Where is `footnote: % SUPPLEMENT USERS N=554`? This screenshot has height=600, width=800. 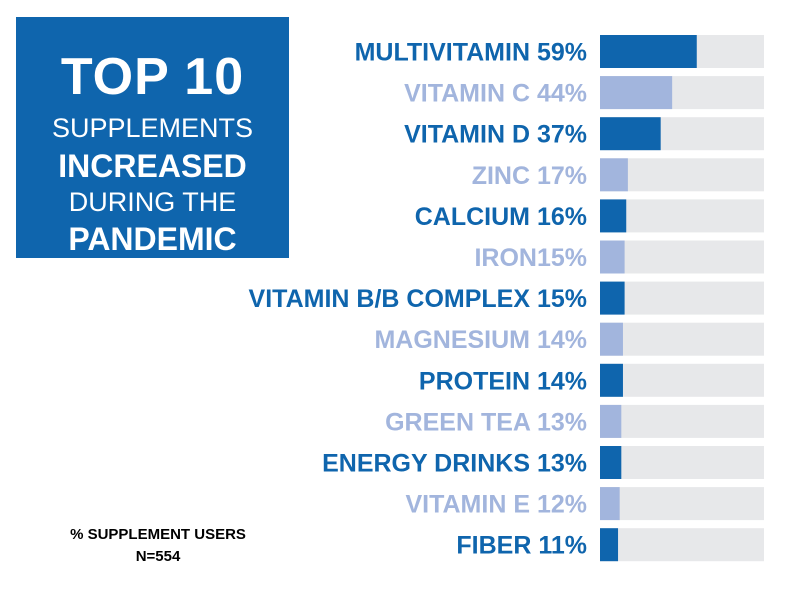 footnote: % SUPPLEMENT USERS N=554 is located at coordinates (158, 546).